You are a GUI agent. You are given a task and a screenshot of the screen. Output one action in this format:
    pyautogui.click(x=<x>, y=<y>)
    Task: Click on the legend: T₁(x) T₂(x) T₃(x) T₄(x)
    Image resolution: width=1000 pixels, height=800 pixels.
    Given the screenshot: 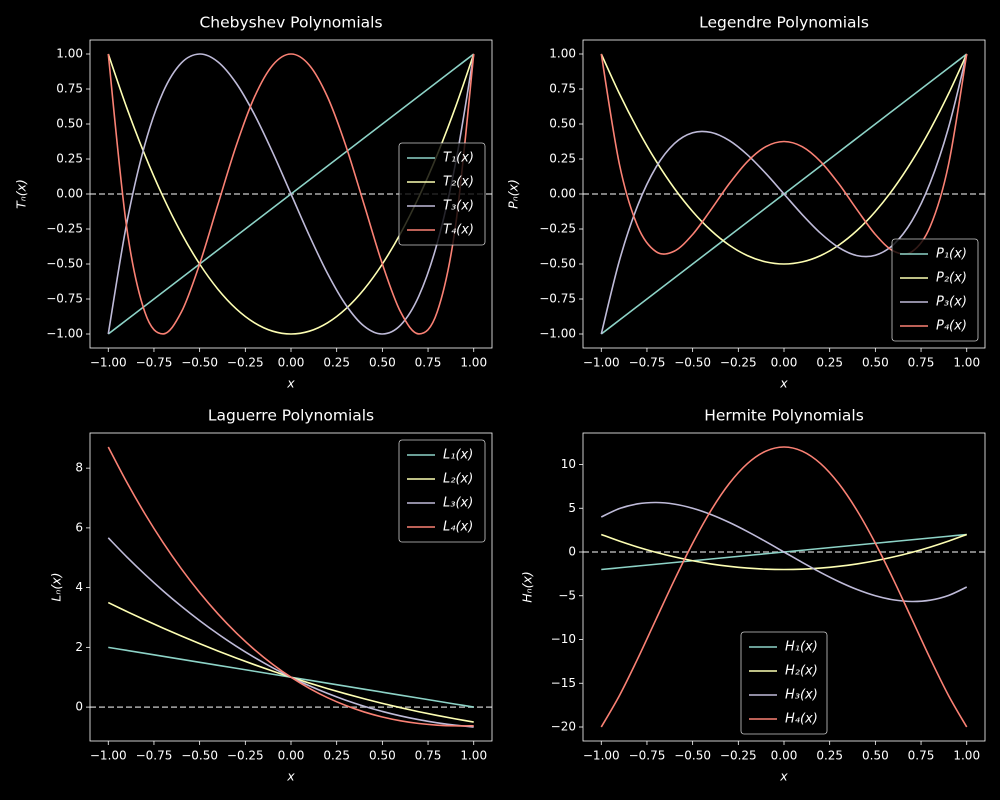 What is the action you would take?
    pyautogui.click(x=442, y=194)
    